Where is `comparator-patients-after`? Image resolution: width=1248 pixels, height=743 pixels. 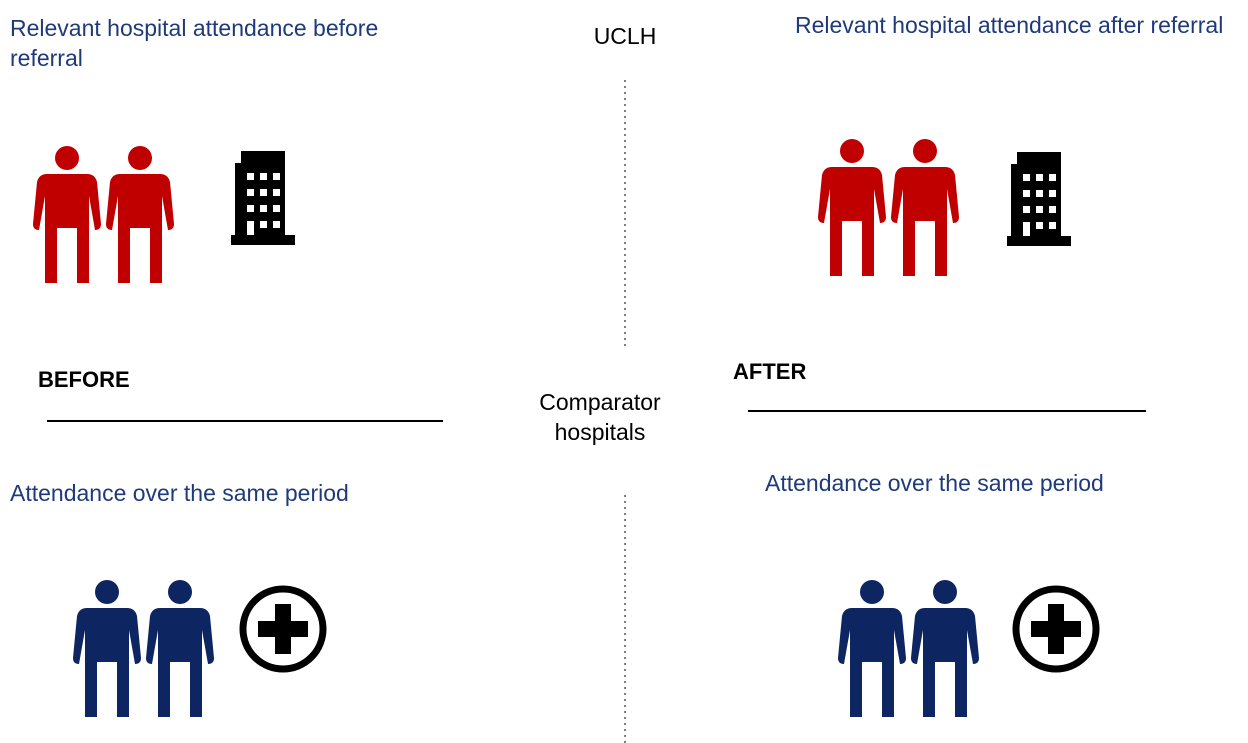 comparator-patients-after is located at coordinates (908, 648).